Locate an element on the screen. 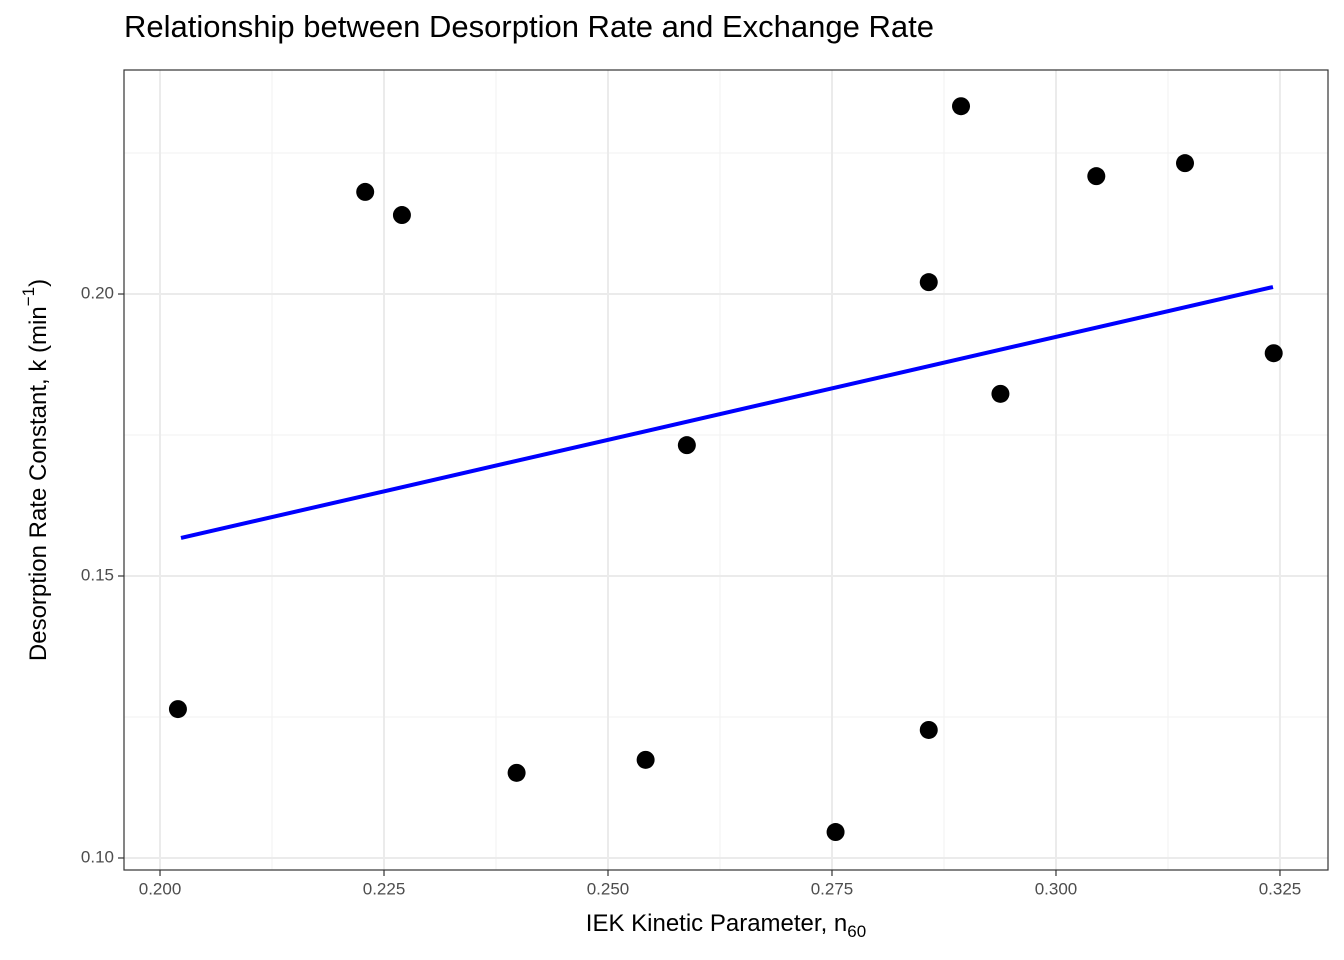  x-axis-title-text: IEK Kinetic Parameter, n is located at coordinates (716, 923).